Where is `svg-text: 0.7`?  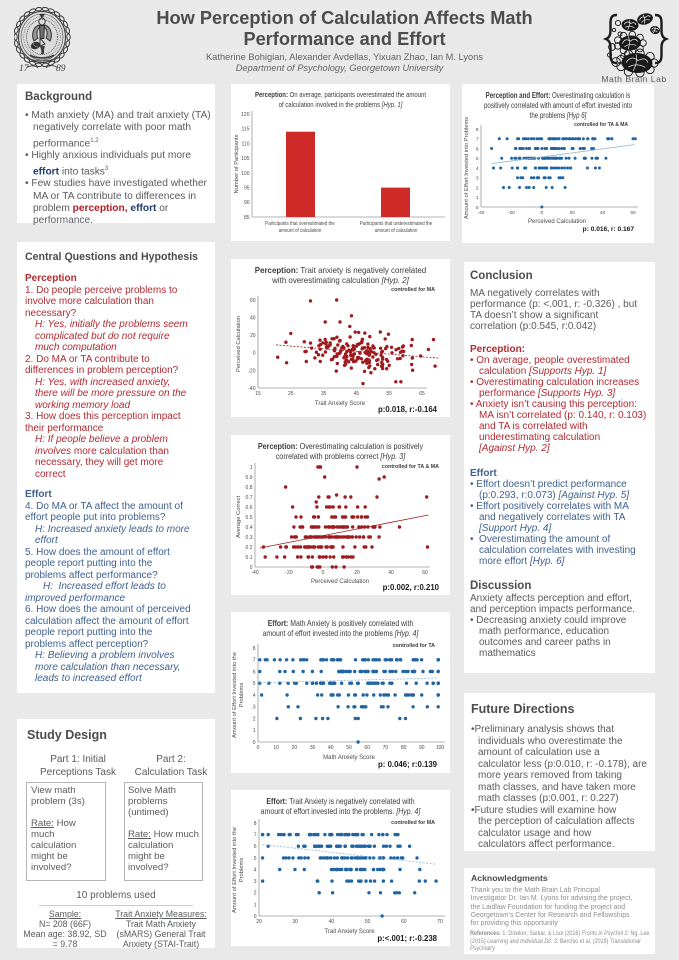
svg-text: 0.7 is located at coordinates (249, 498).